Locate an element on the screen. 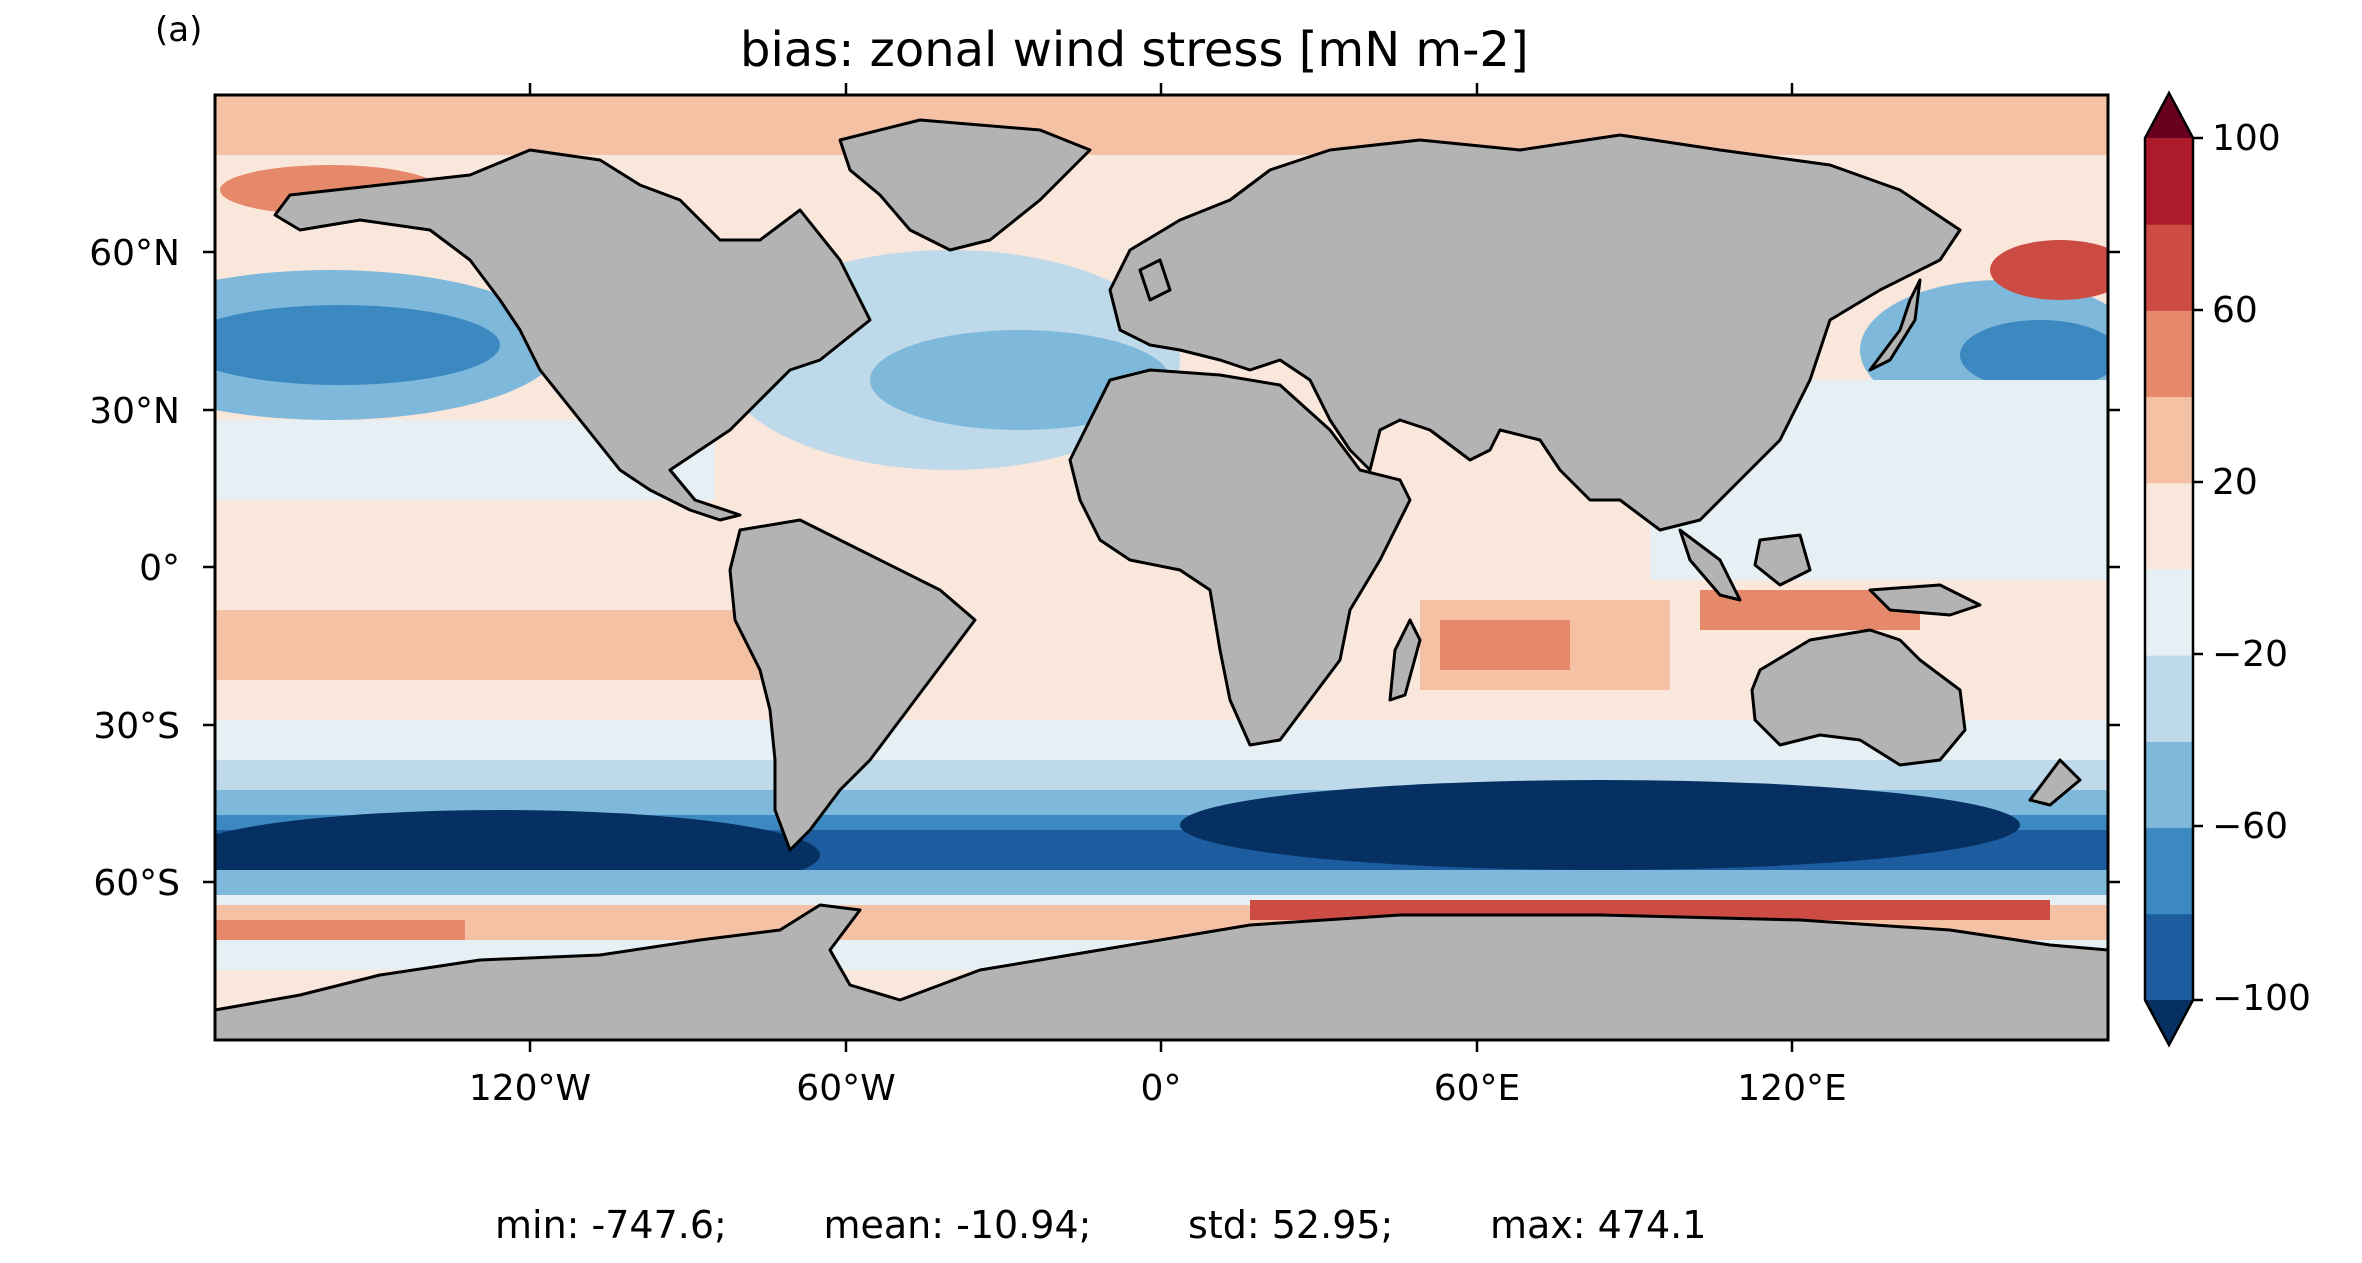  land-africa is located at coordinates (1240, 557).